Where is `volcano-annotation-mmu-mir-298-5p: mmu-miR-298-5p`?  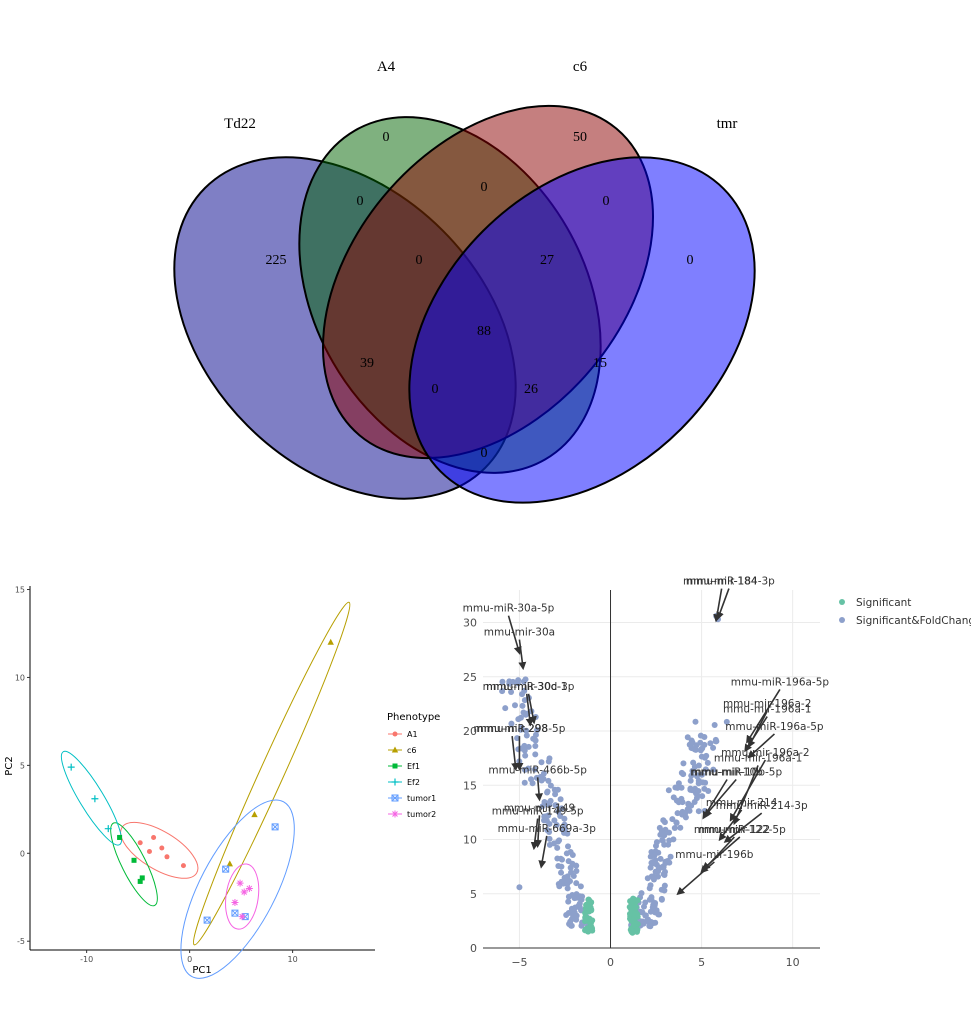 volcano-annotation-mmu-mir-298-5p: mmu-miR-298-5p is located at coordinates (519, 729).